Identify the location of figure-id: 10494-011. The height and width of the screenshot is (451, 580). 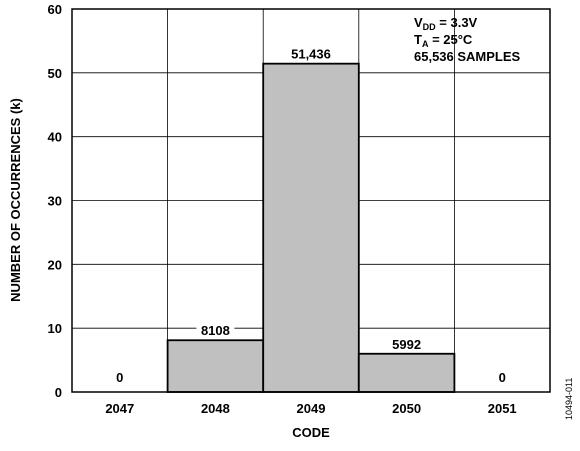
(569, 399).